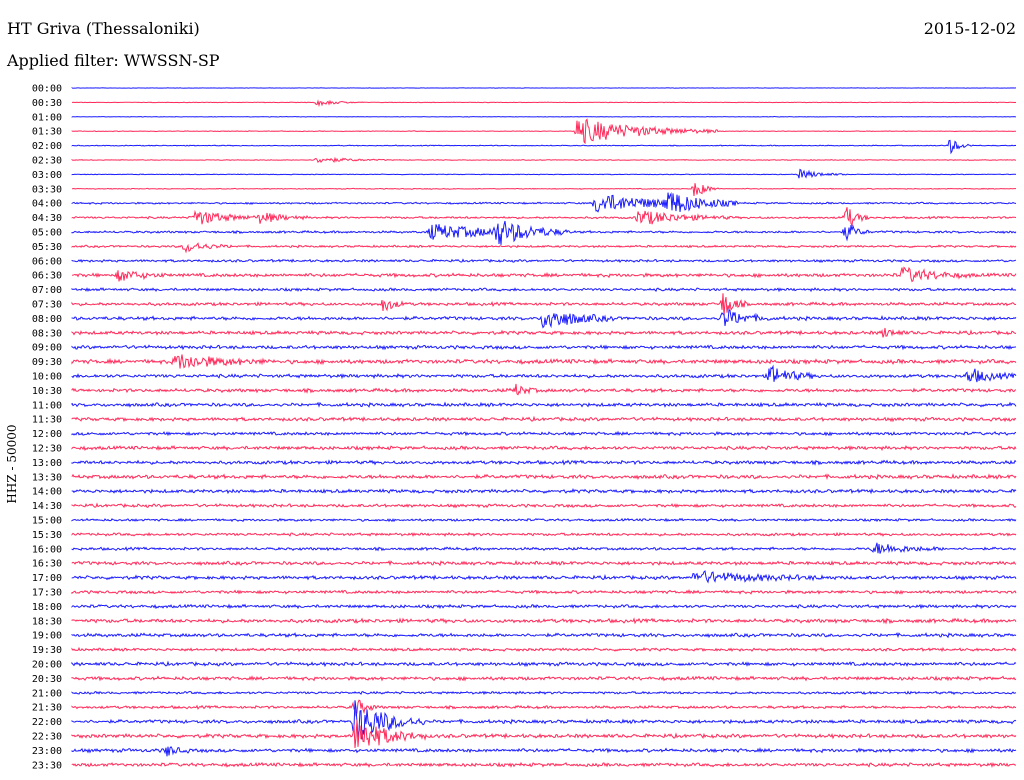  What do you see at coordinates (47, 189) in the screenshot?
I see `tick-label-0330: 03:30` at bounding box center [47, 189].